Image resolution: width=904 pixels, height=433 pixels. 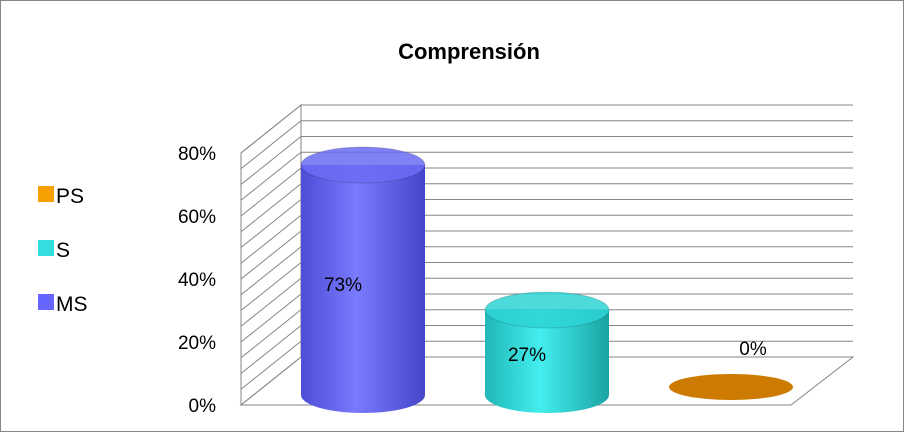 I want to click on bar-s, so click(x=547, y=352).